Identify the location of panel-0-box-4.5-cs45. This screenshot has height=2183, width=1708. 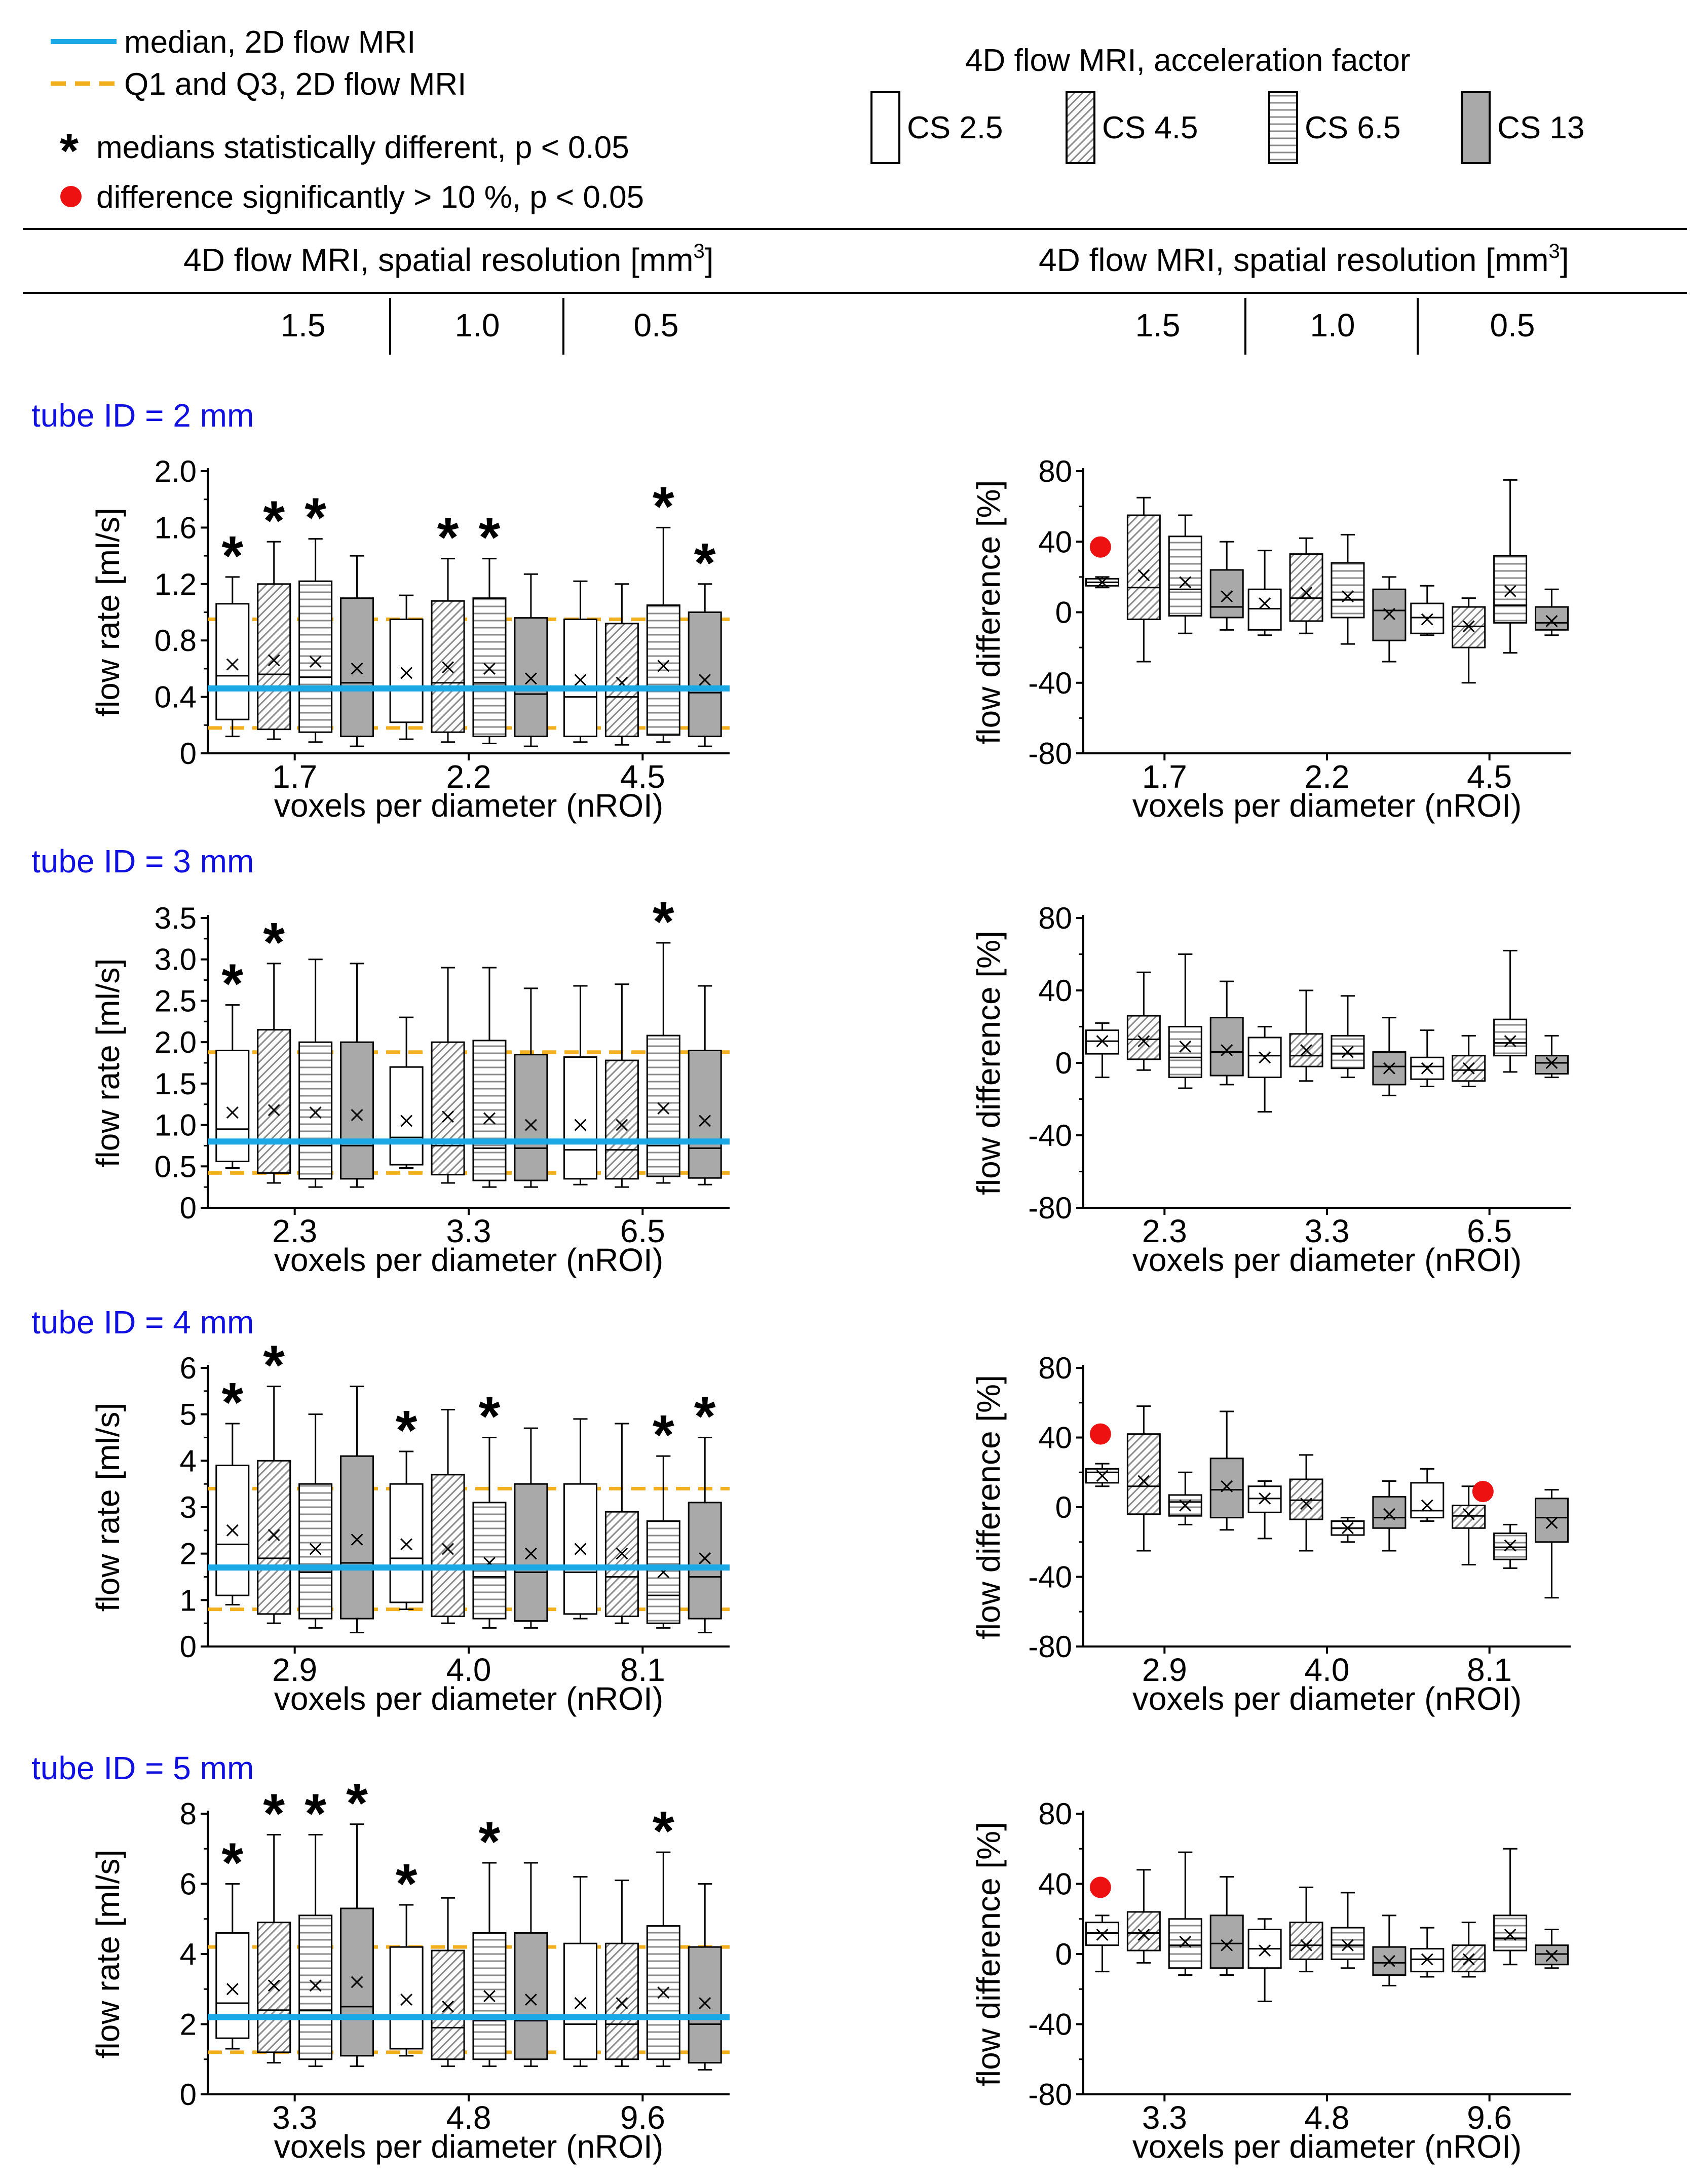
(621, 665).